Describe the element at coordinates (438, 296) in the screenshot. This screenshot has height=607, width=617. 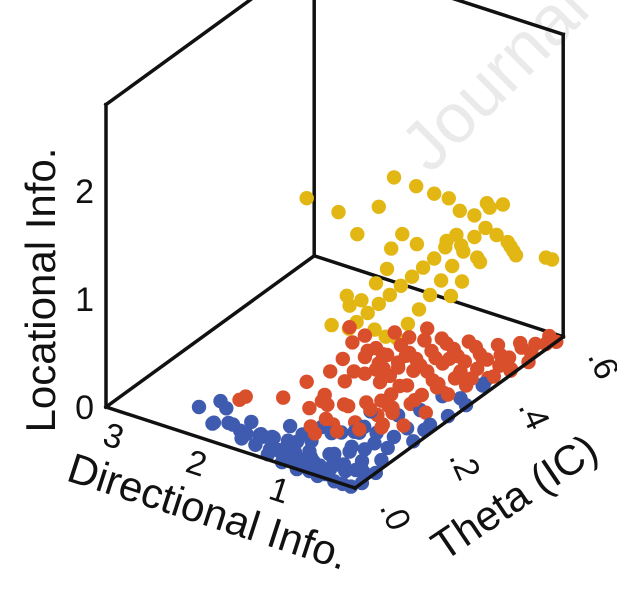
I see `back-floor-edge-right` at that location.